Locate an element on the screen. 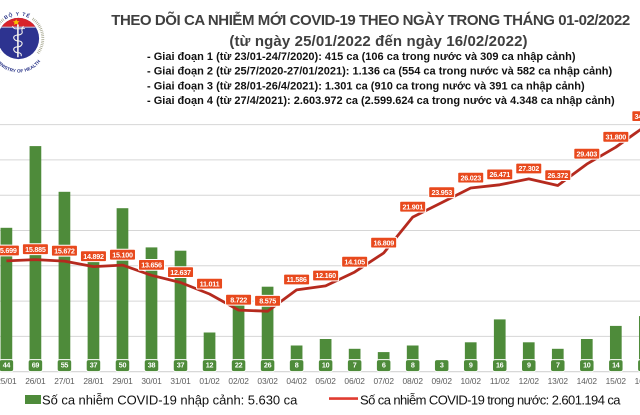  svg-text: 04/02 is located at coordinates (296, 381).